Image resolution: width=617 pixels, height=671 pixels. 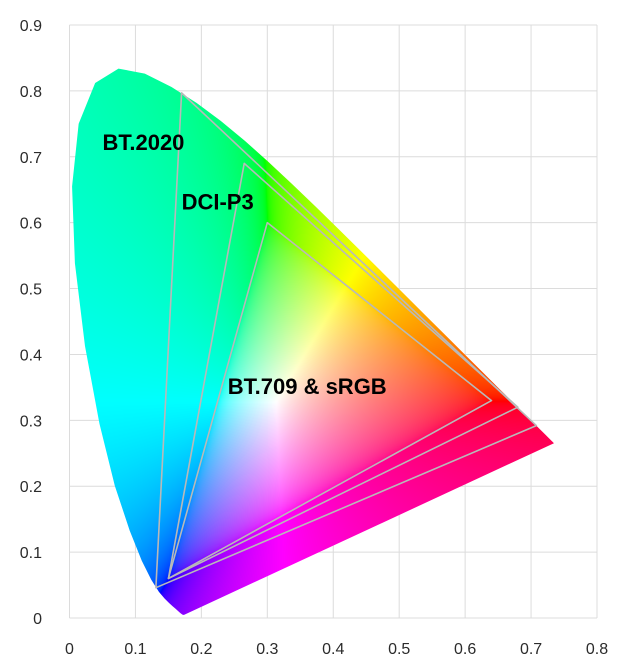 What do you see at coordinates (465, 649) in the screenshot?
I see `x-tick-label: 0.6` at bounding box center [465, 649].